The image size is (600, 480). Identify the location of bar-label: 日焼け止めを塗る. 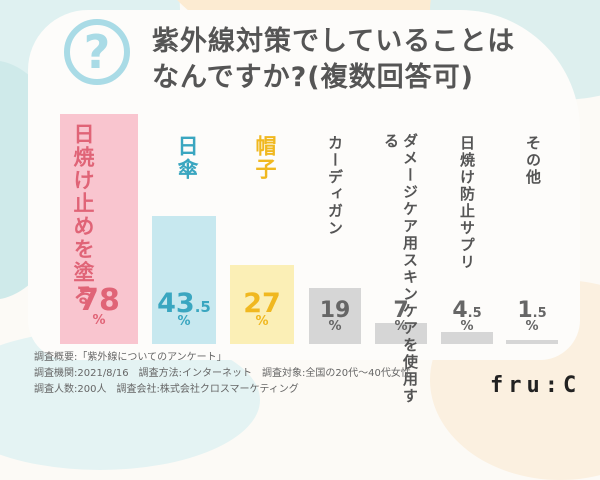
(83, 215).